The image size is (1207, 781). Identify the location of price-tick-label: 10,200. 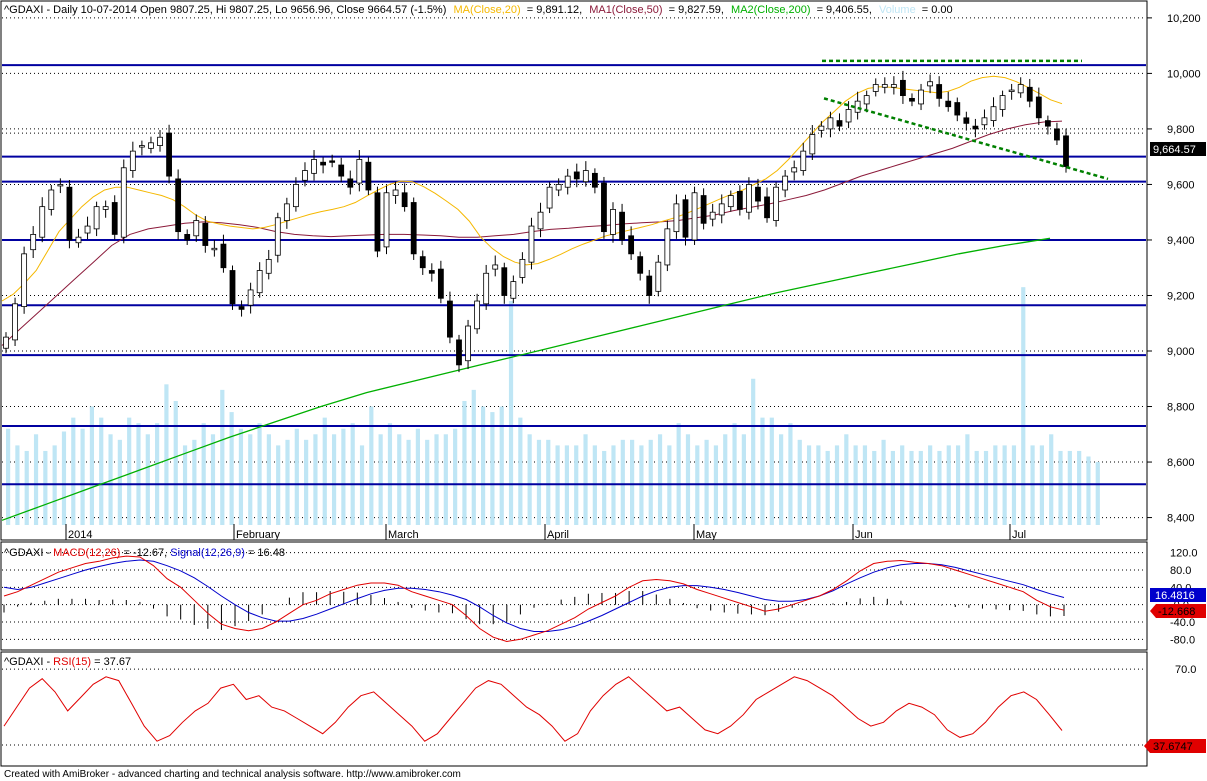
(1184, 19).